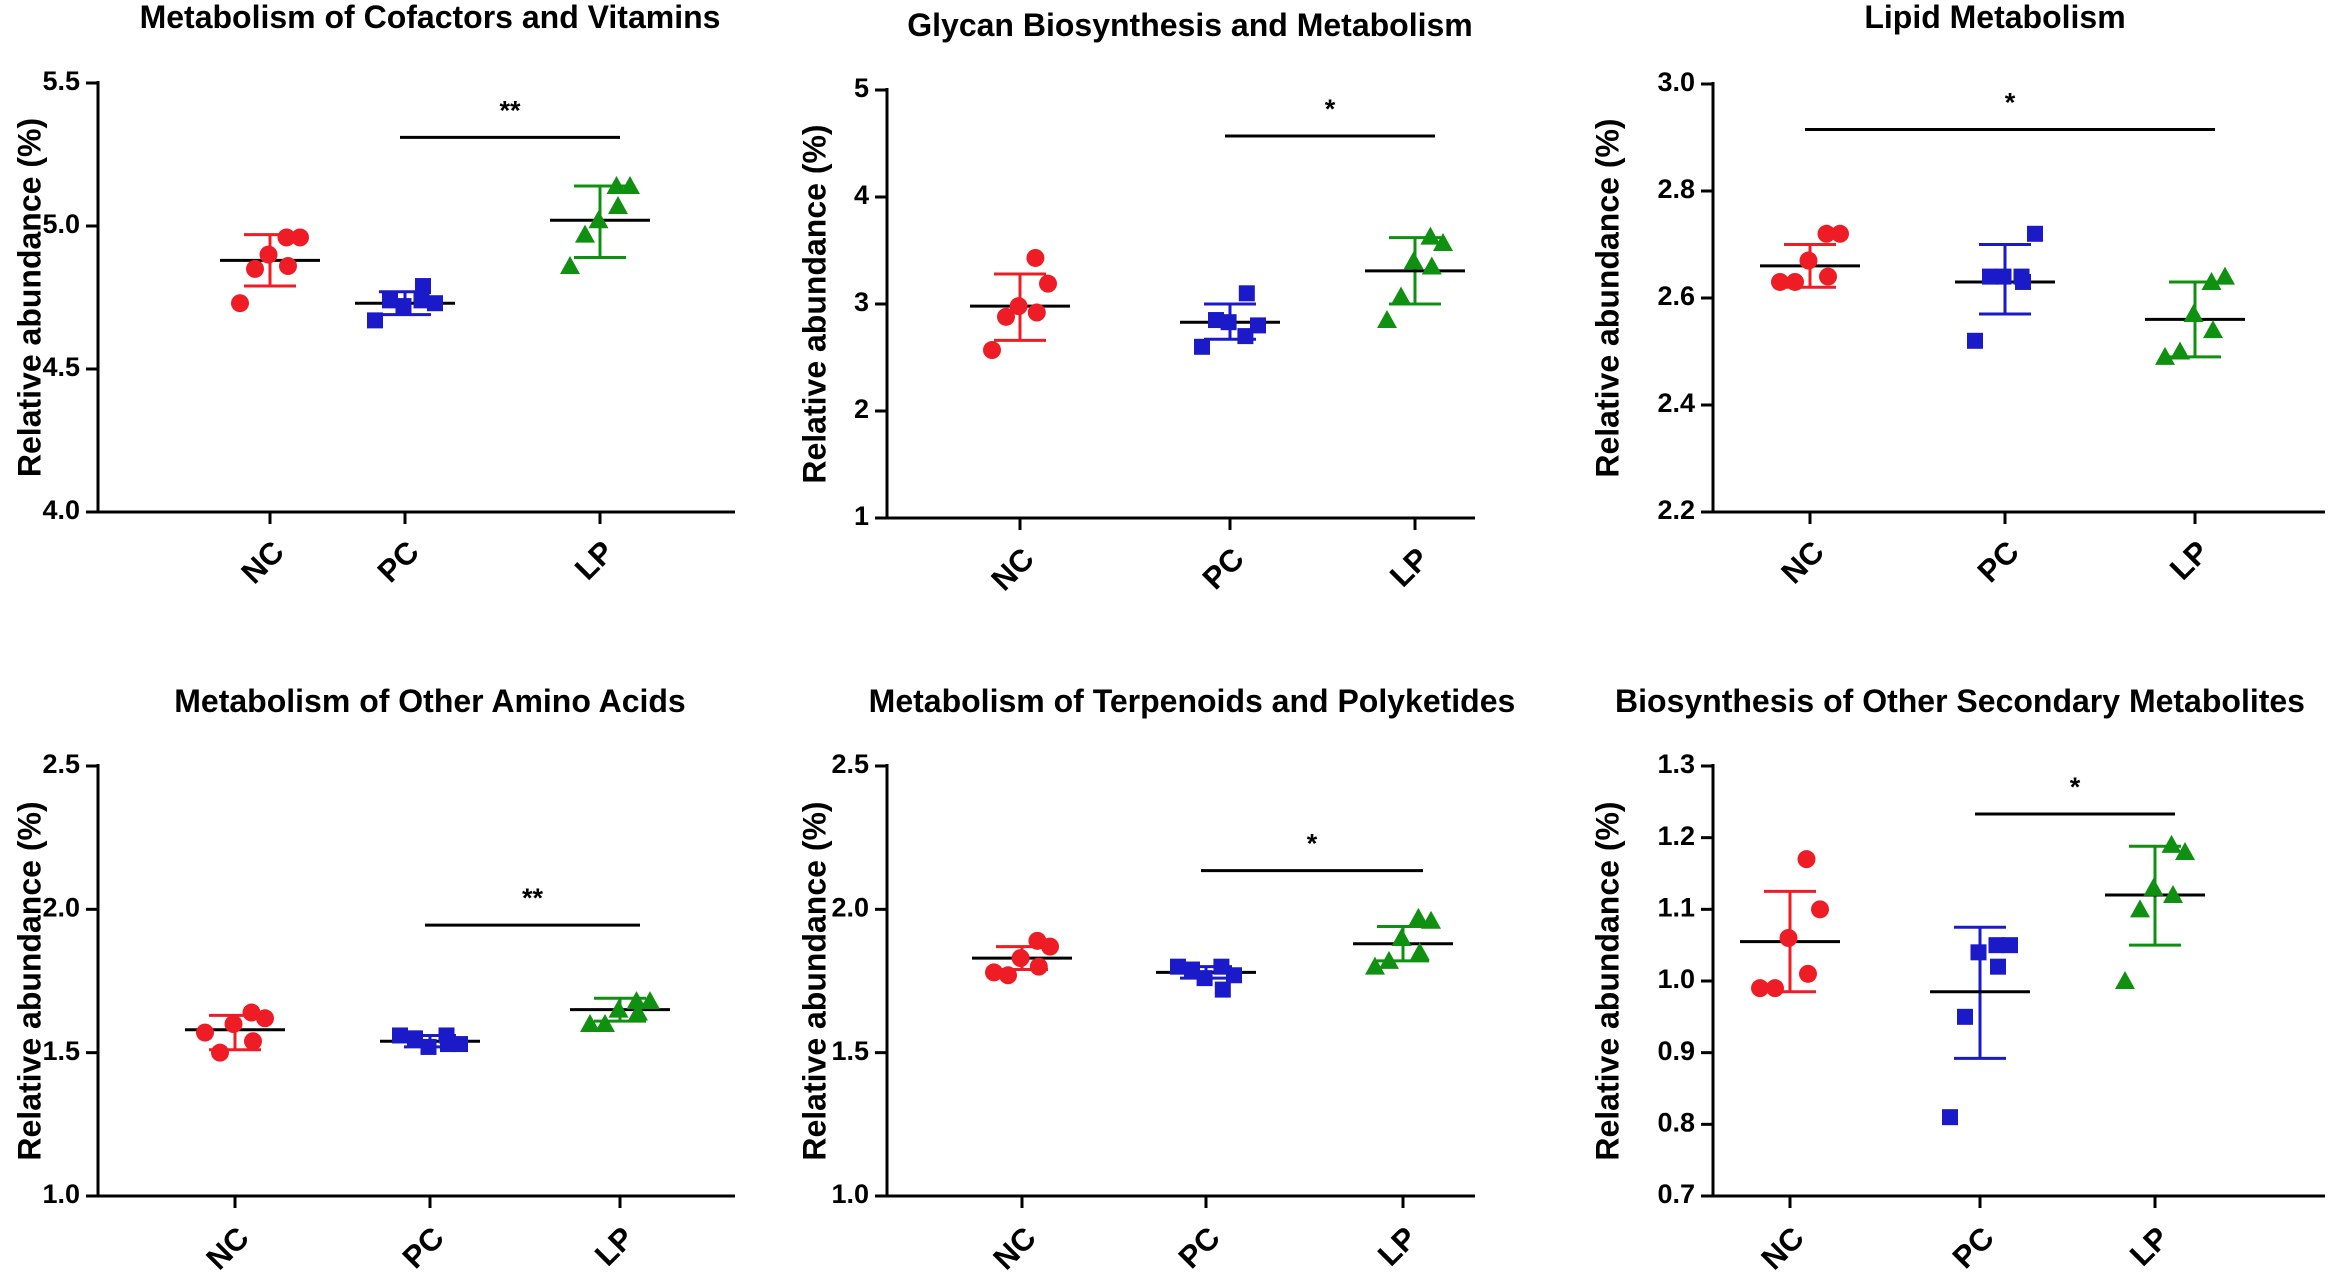 The height and width of the screenshot is (1278, 2329). What do you see at coordinates (861, 88) in the screenshot?
I see `y-tick-label: 5` at bounding box center [861, 88].